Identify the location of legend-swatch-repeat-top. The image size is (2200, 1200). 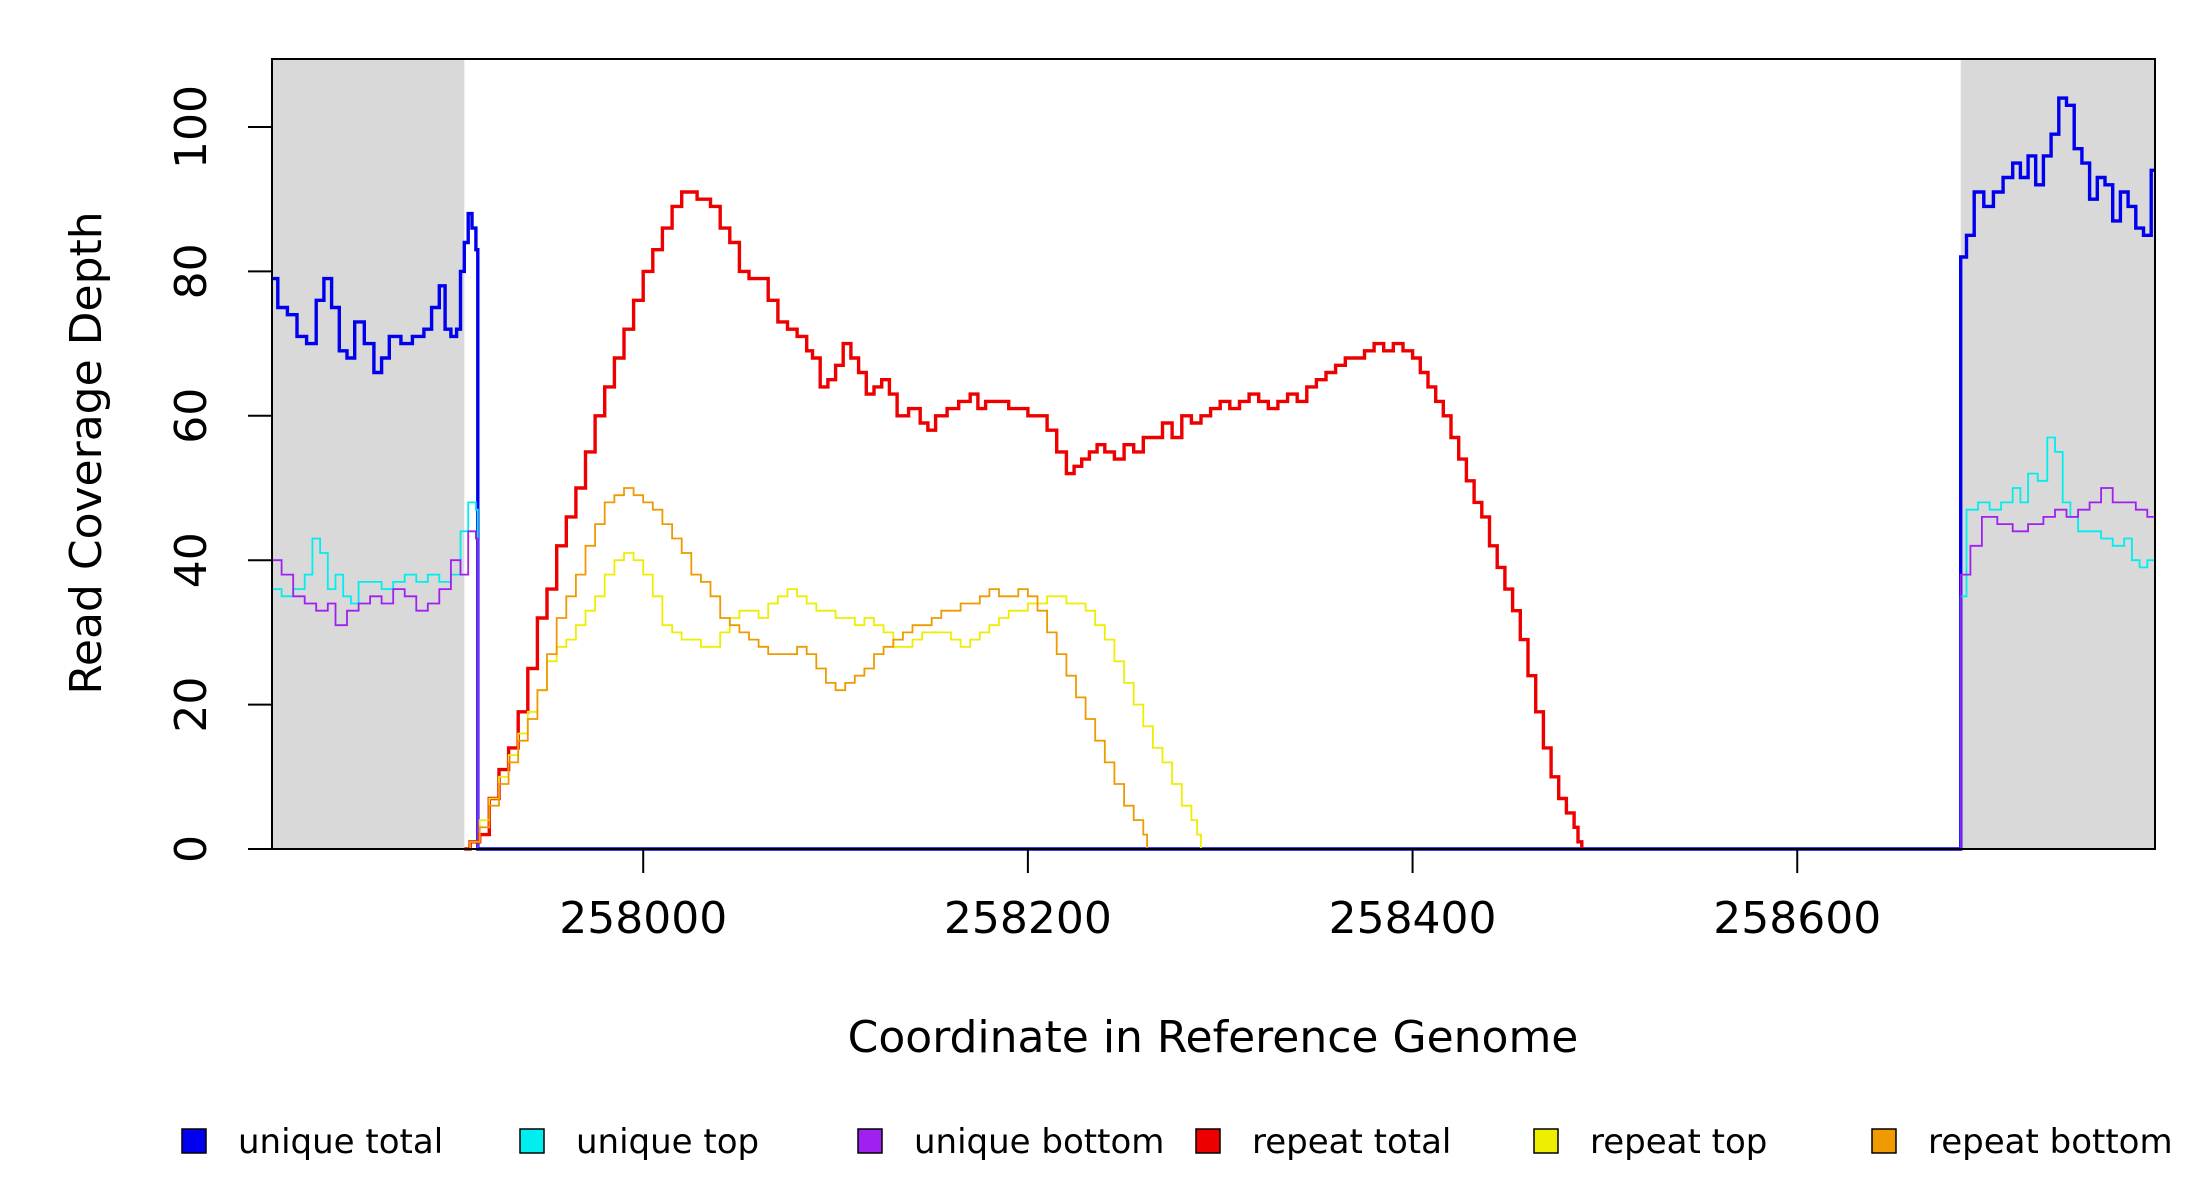
(1546, 1141).